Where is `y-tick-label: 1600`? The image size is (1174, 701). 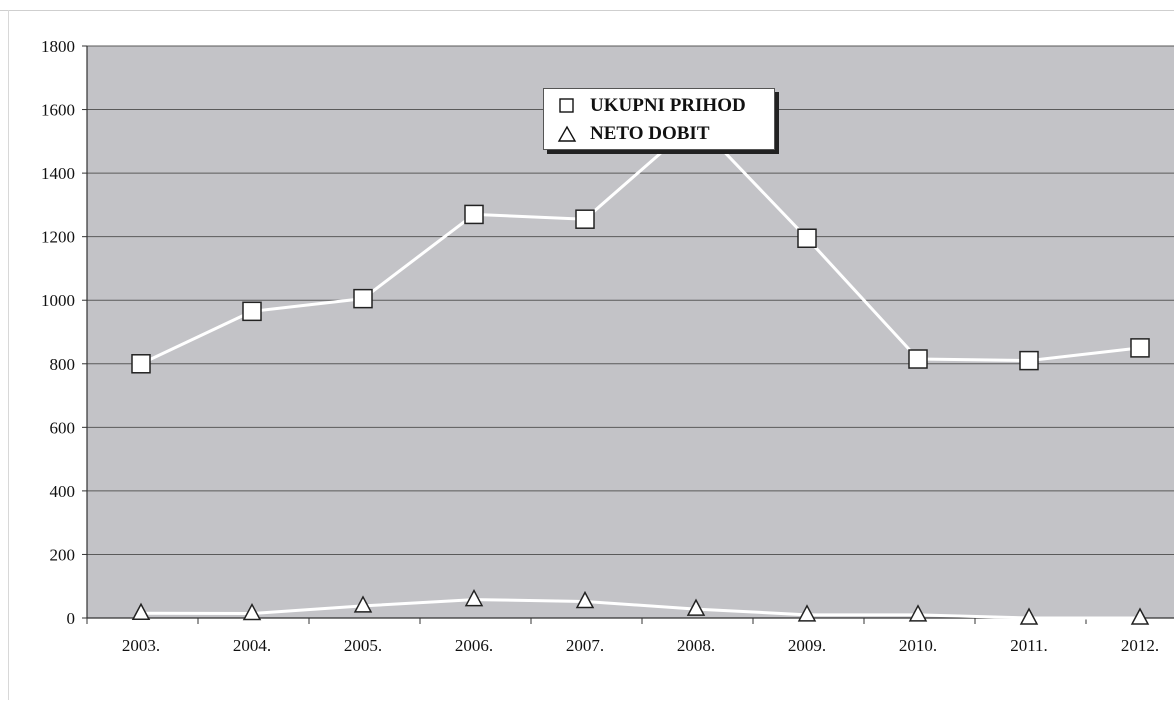
y-tick-label: 1600 is located at coordinates (58, 110).